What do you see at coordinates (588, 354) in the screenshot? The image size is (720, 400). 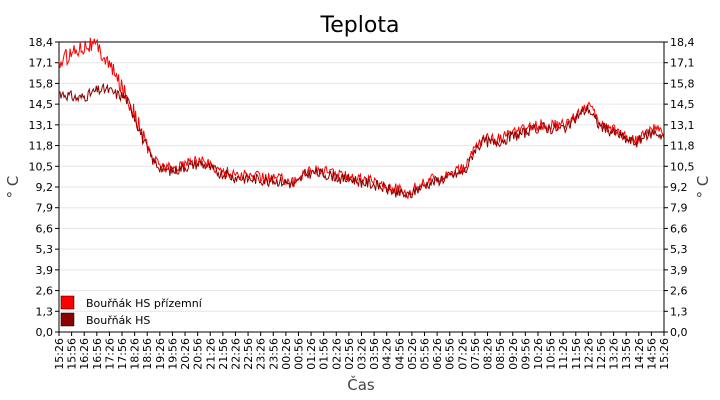 I see `x-tick-label: 12:26` at bounding box center [588, 354].